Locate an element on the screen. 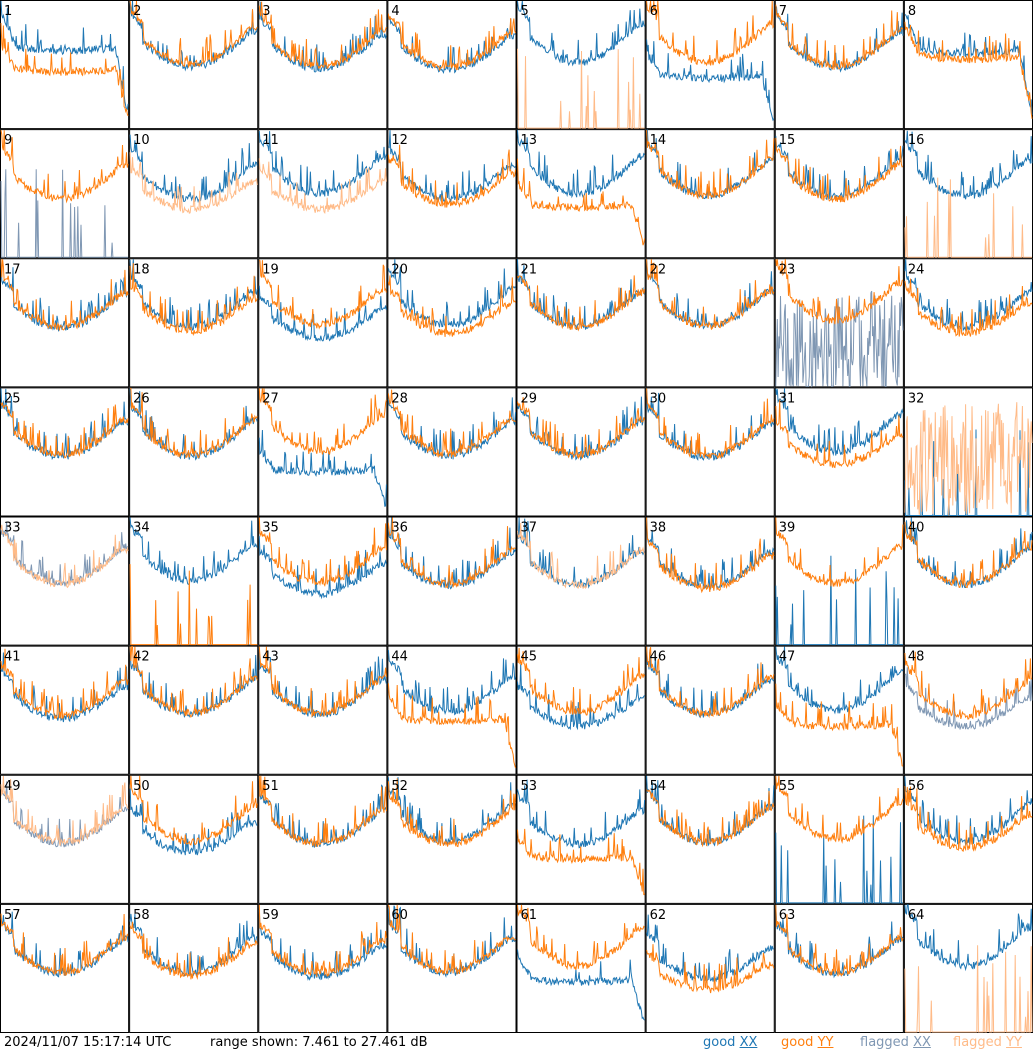 The width and height of the screenshot is (1033, 1053). panel-15: 15 is located at coordinates (839, 194).